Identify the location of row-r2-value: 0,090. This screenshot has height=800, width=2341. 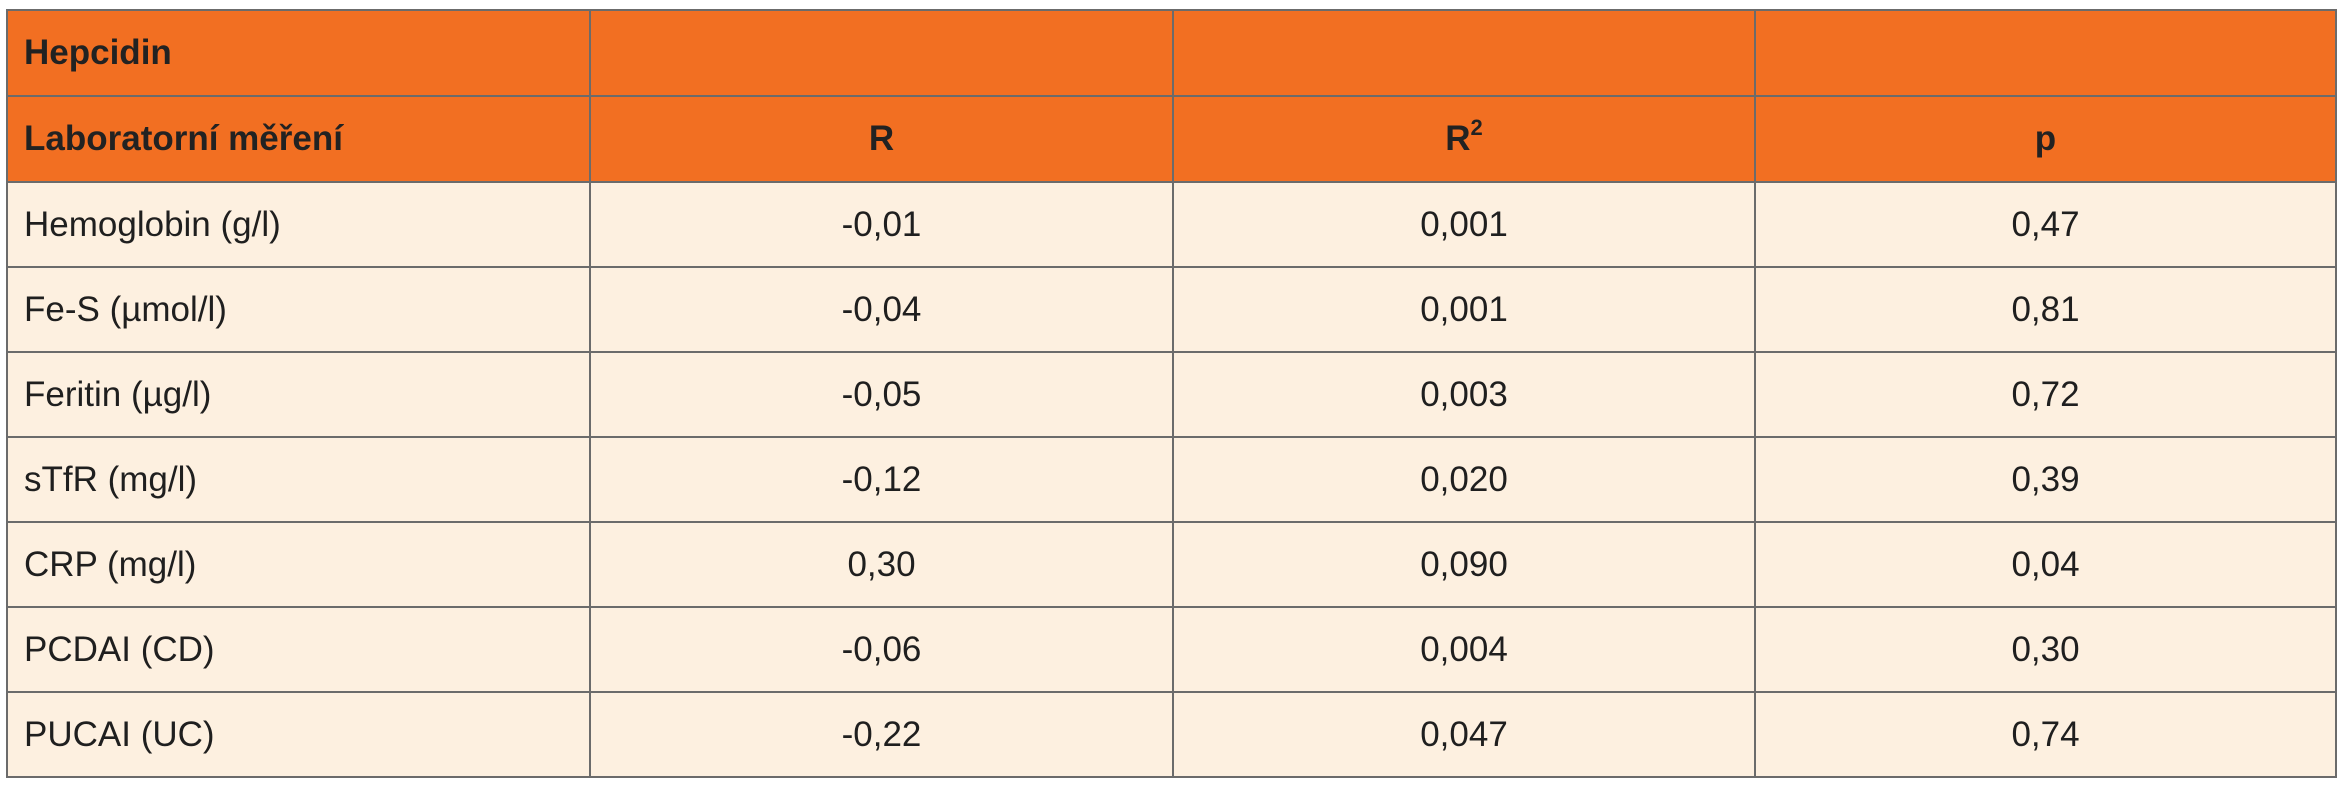
(1464, 564).